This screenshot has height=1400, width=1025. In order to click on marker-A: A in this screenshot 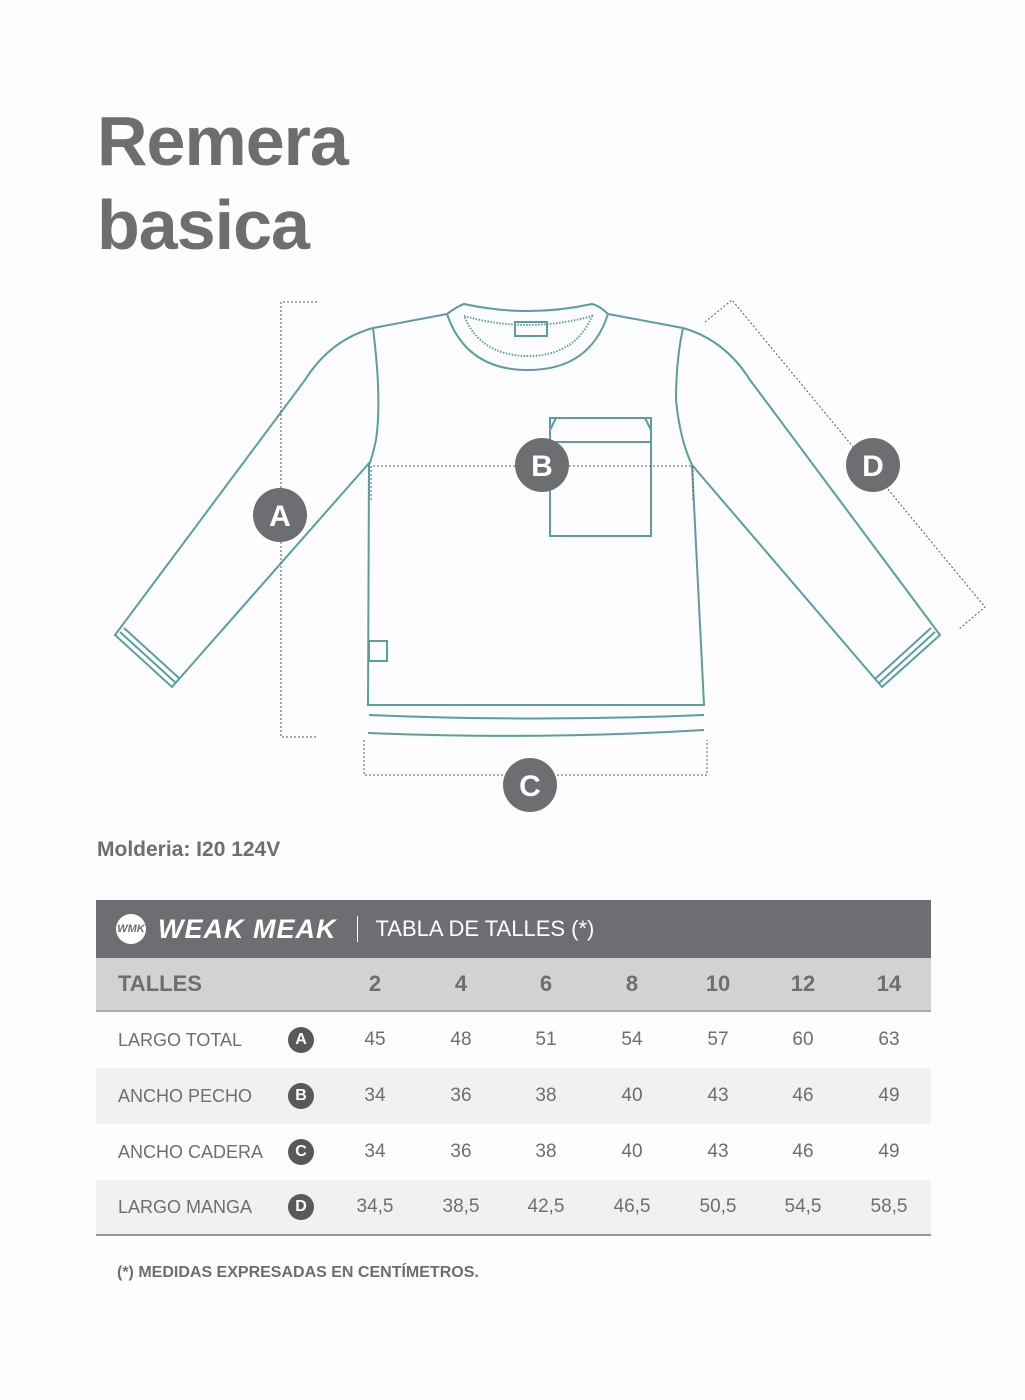, I will do `click(280, 515)`.